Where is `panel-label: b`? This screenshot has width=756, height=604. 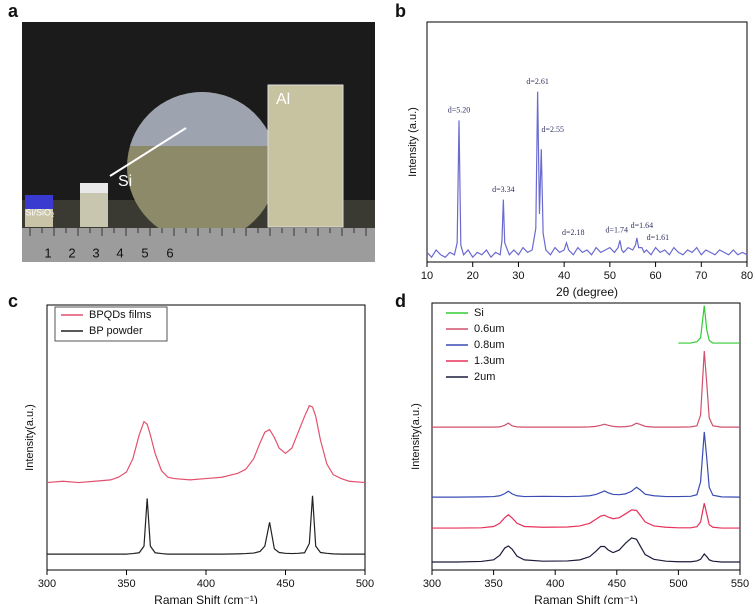 panel-label: b is located at coordinates (400, 11).